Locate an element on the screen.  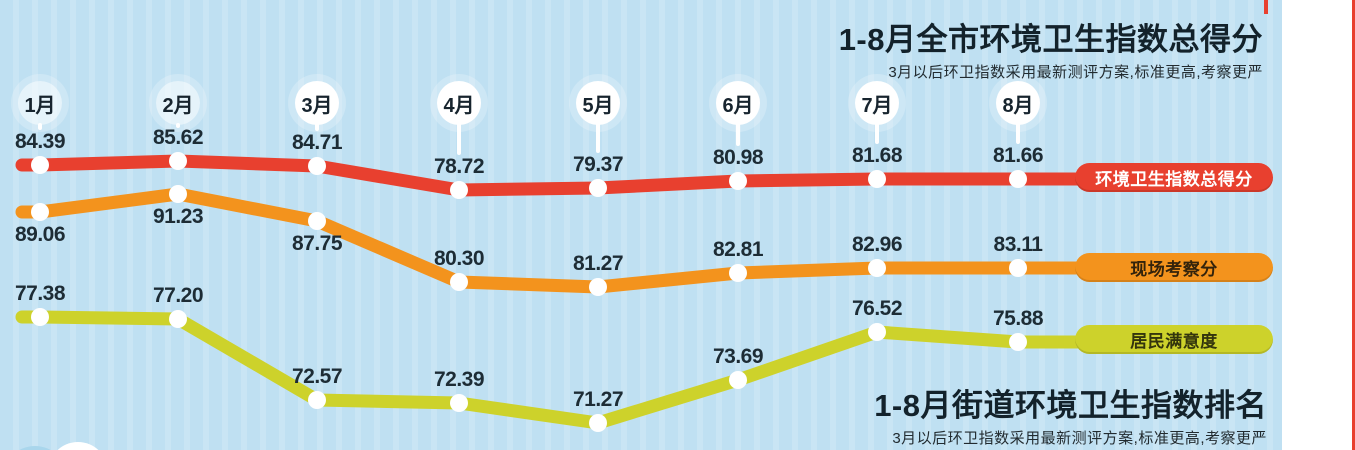
month-label-7: 7月 is located at coordinates (877, 103).